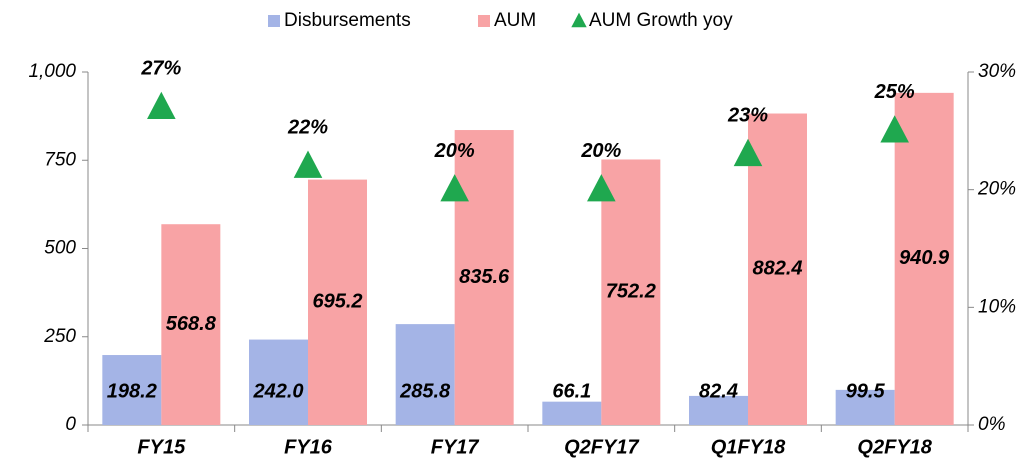 This screenshot has height=460, width=1033. What do you see at coordinates (307, 127) in the screenshot?
I see `data-label: 22%` at bounding box center [307, 127].